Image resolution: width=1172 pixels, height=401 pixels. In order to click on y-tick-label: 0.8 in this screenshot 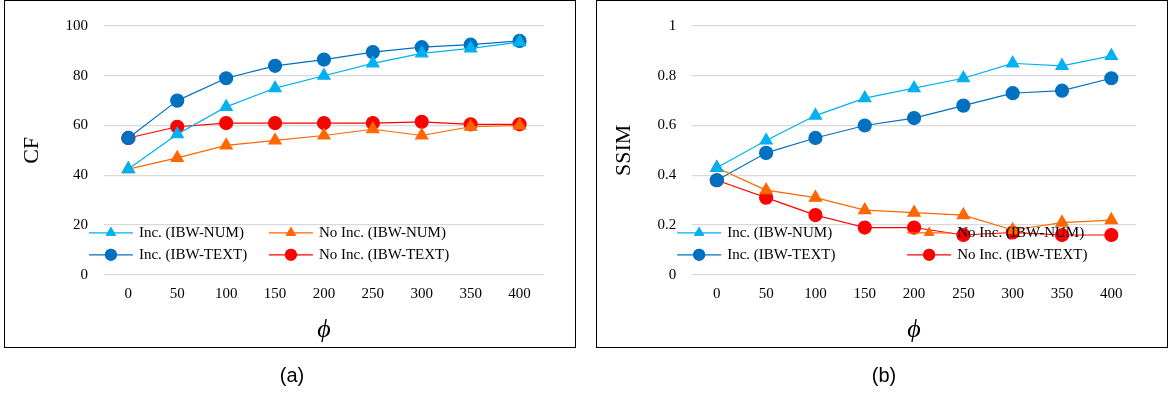, I will do `click(667, 74)`.